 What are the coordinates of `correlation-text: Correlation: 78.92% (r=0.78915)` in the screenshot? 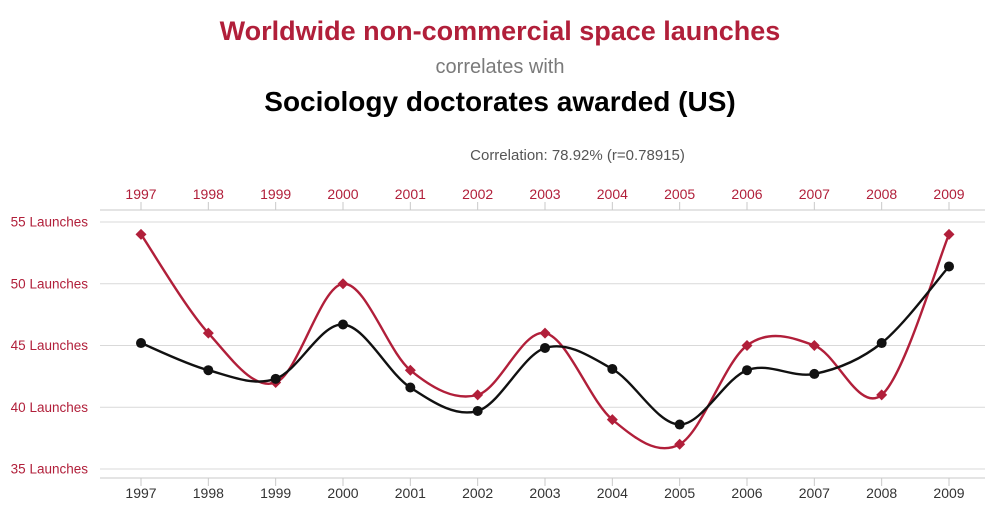 It's located at (577, 155).